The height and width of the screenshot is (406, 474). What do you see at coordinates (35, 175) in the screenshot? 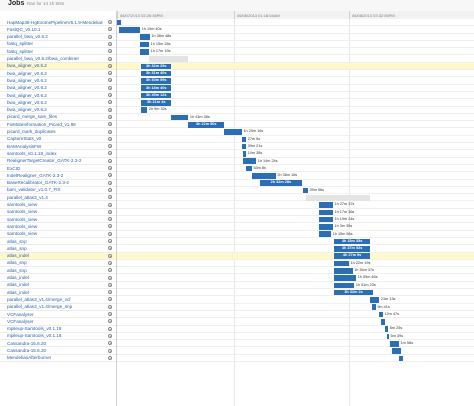
I see `job-name-link: IndelRealigner_GATK-2.3-2` at bounding box center [35, 175].